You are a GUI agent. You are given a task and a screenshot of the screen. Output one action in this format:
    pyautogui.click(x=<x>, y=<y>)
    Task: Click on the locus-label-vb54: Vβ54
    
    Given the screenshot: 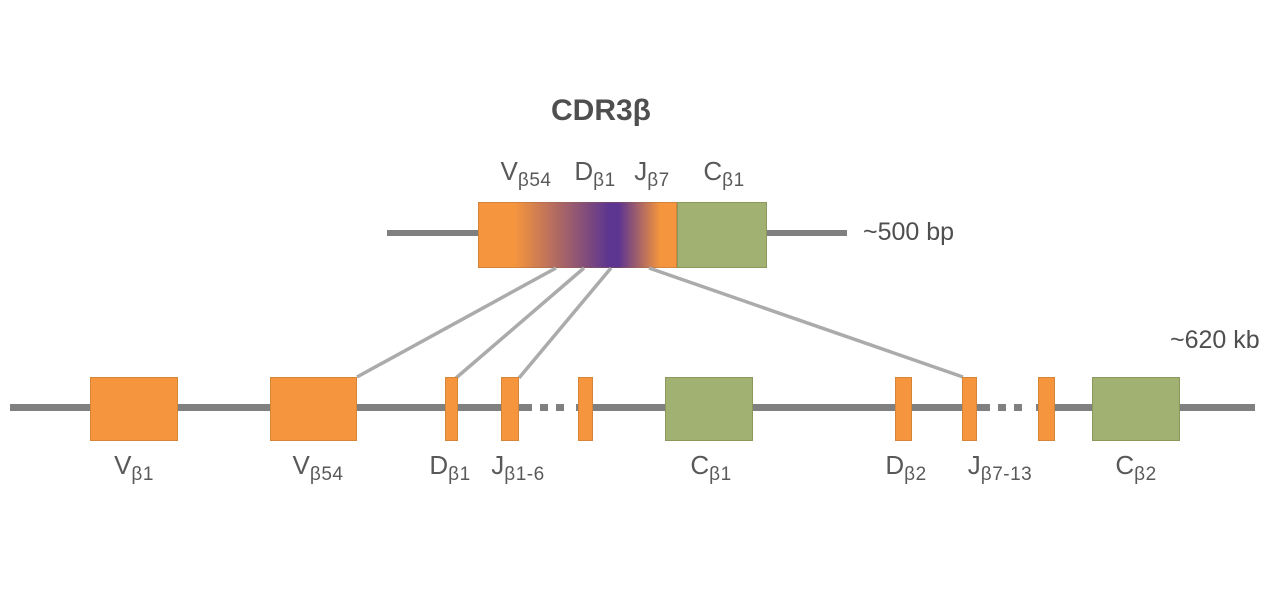 What is the action you would take?
    pyautogui.click(x=318, y=468)
    